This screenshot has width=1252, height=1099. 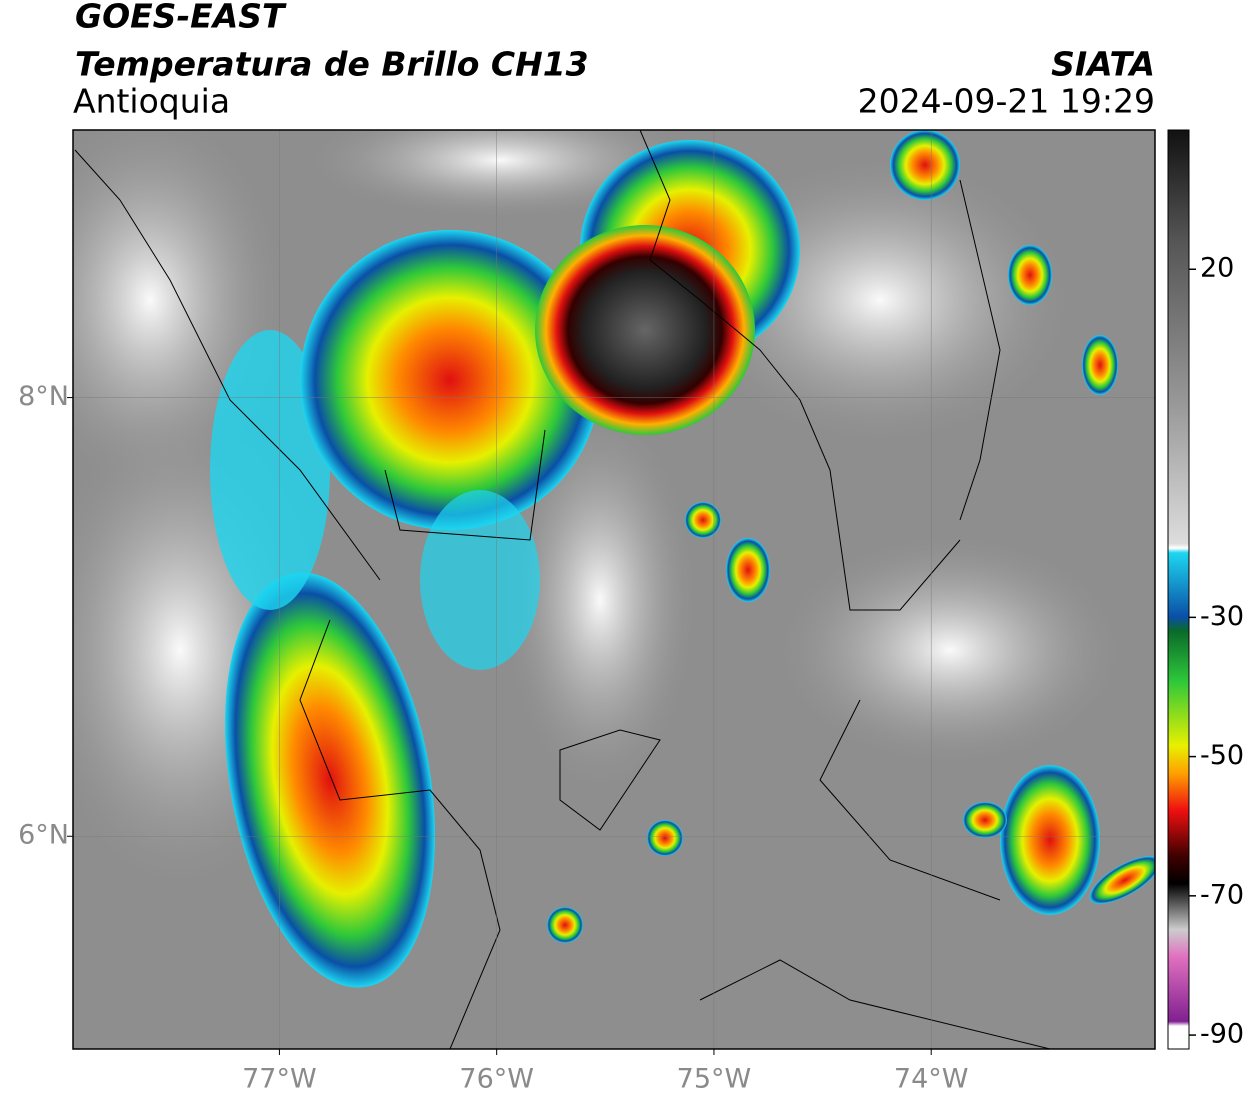 What do you see at coordinates (496, 1079) in the screenshot?
I see `lon-tick-label: 76°W` at bounding box center [496, 1079].